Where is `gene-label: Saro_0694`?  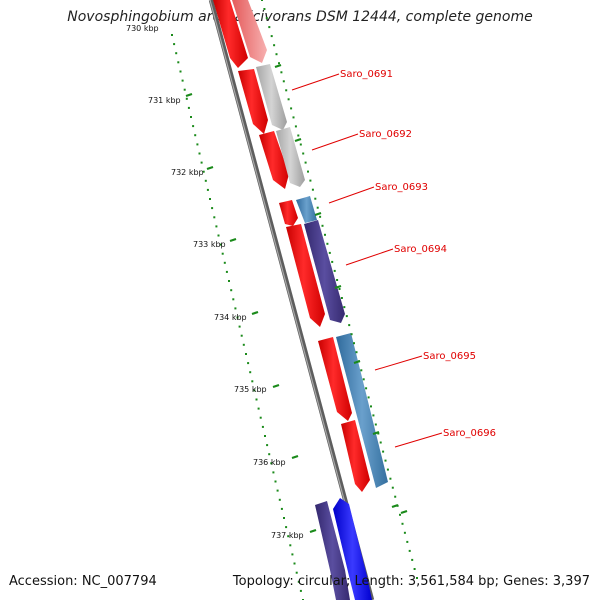
gene-label: Saro_0694 is located at coordinates (420, 249).